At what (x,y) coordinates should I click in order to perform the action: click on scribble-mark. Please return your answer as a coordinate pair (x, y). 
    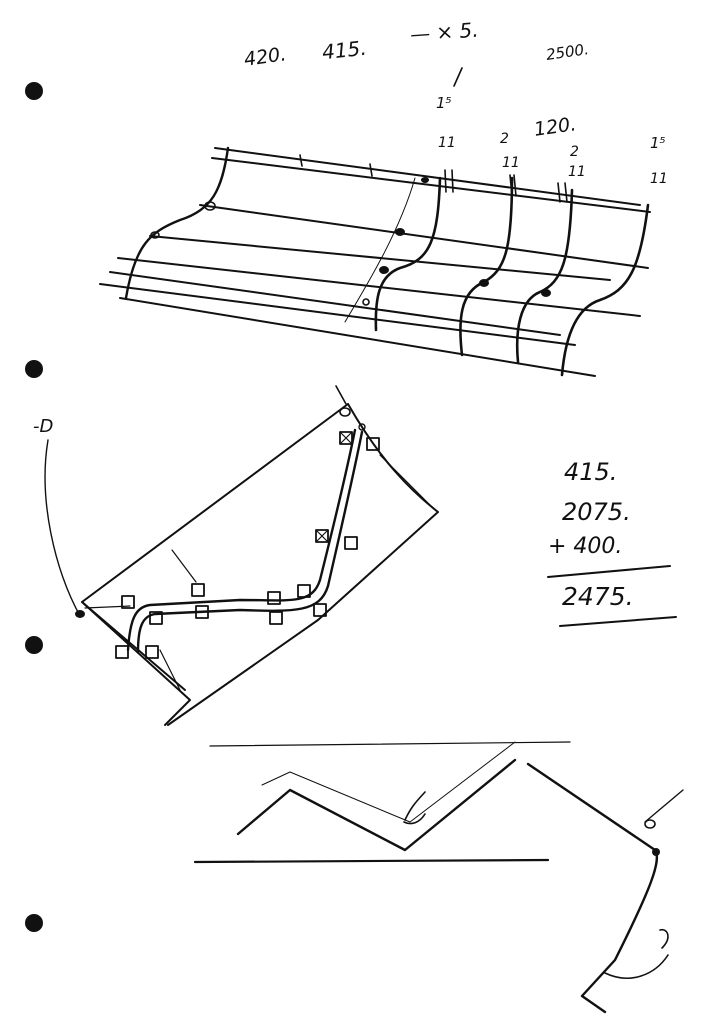
    Looking at the image, I should click on (458, 77).